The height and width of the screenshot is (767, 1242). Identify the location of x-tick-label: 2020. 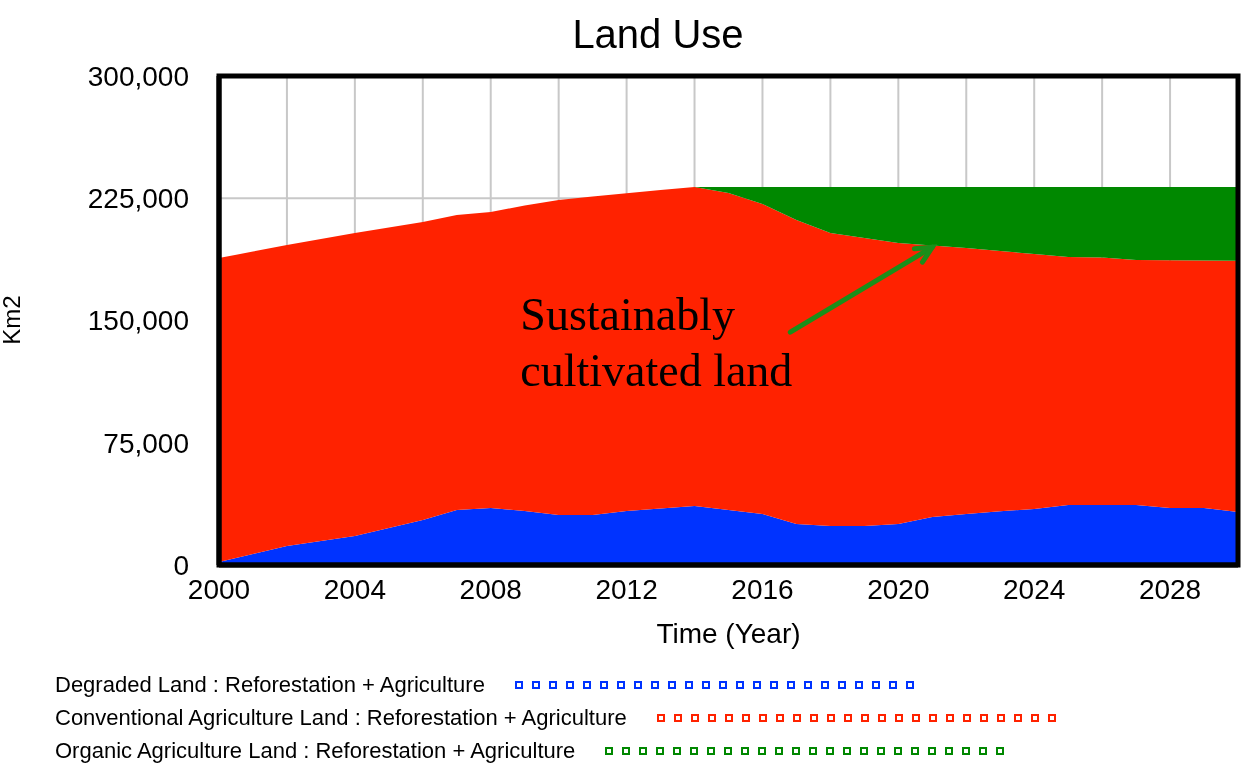
(898, 589).